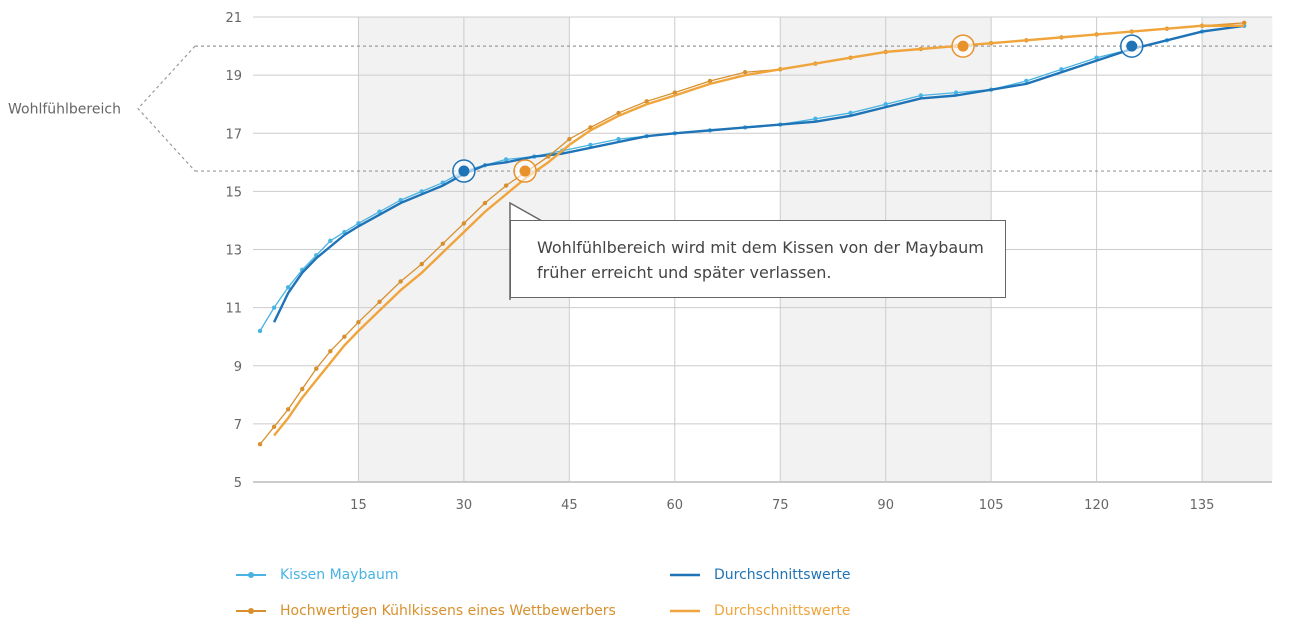 Image resolution: width=1309 pixels, height=627 pixels. I want to click on legend-swatch-wettbewerber, so click(251, 611).